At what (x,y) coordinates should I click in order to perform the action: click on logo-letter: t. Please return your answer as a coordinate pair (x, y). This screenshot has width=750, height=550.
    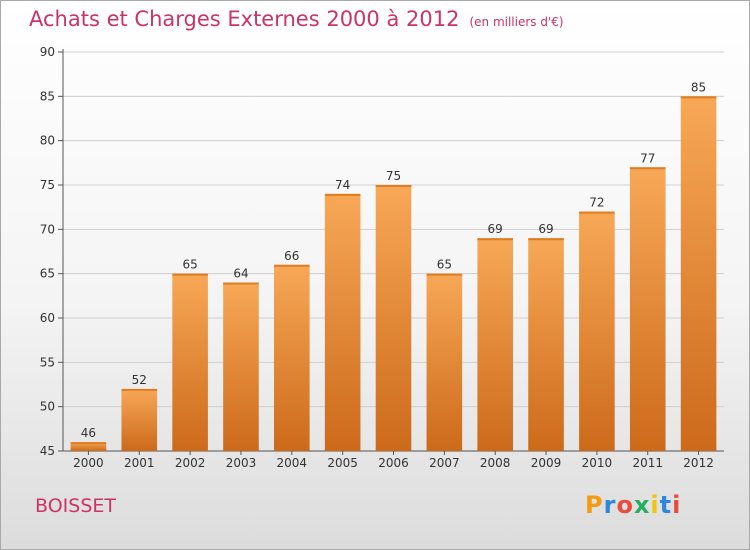
    Looking at the image, I should click on (666, 505).